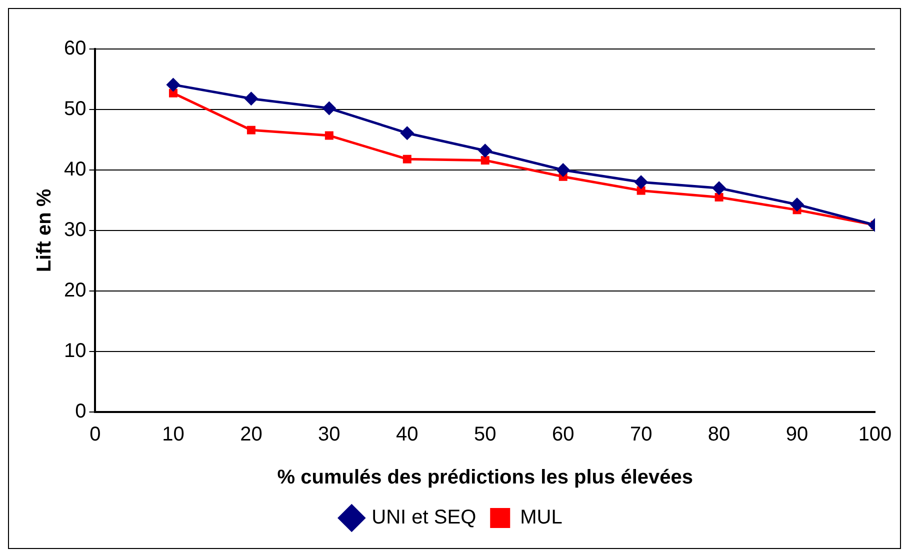  Describe the element at coordinates (797, 435) in the screenshot. I see `x-tick-label: 90` at that location.